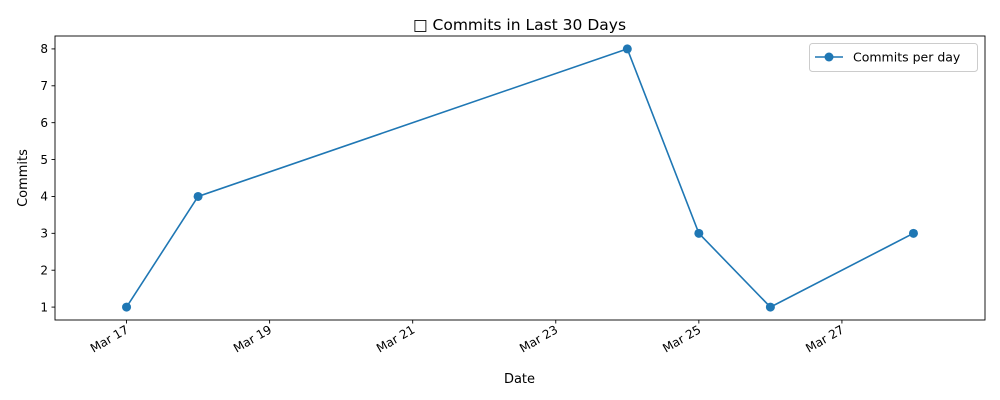  I want to click on legend-marker, so click(829, 57).